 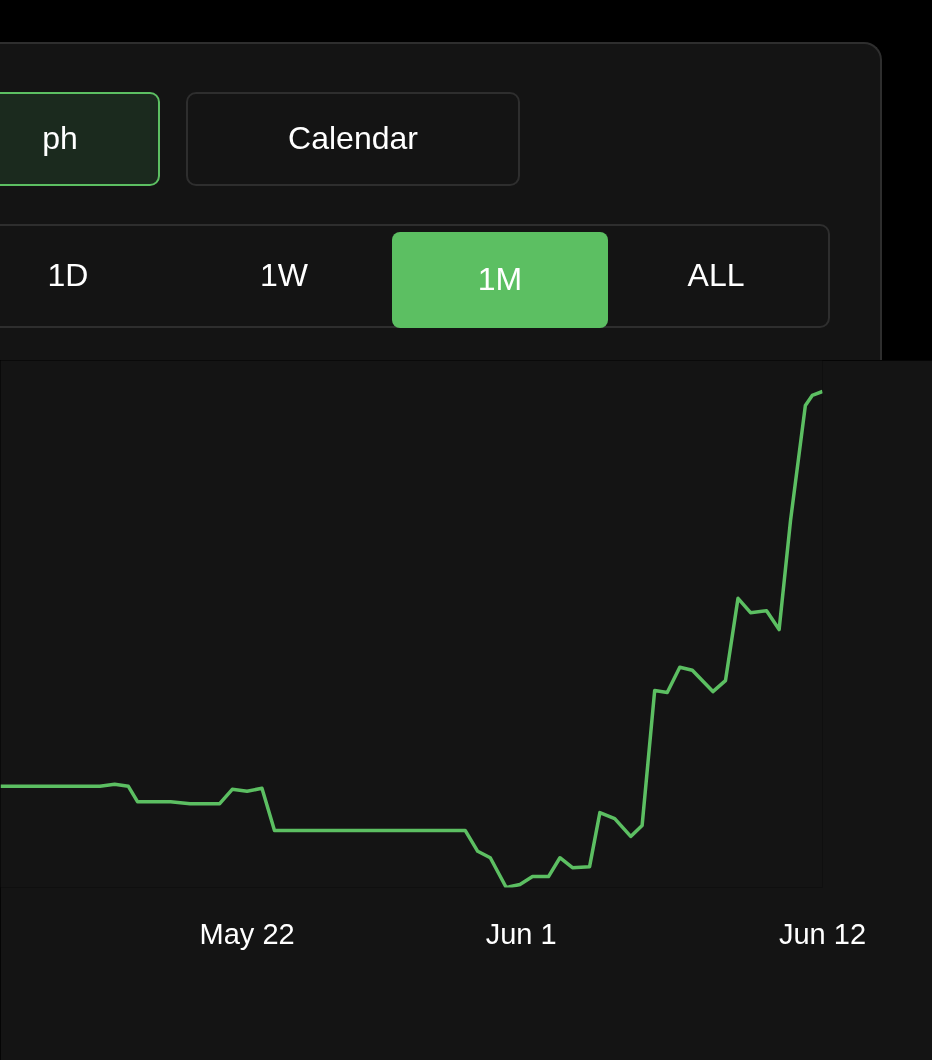 I want to click on x-tick-label: May 22, so click(x=247, y=933).